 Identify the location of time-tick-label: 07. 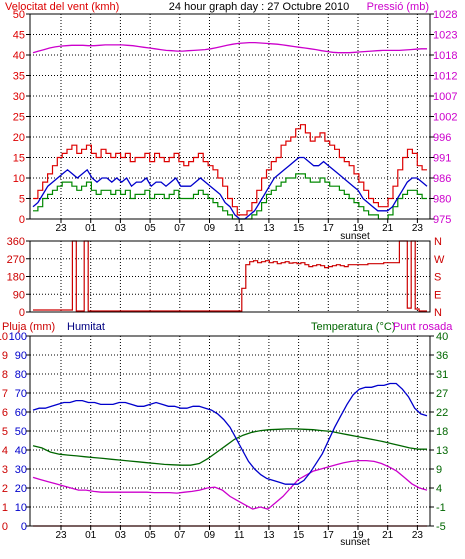
(180, 228).